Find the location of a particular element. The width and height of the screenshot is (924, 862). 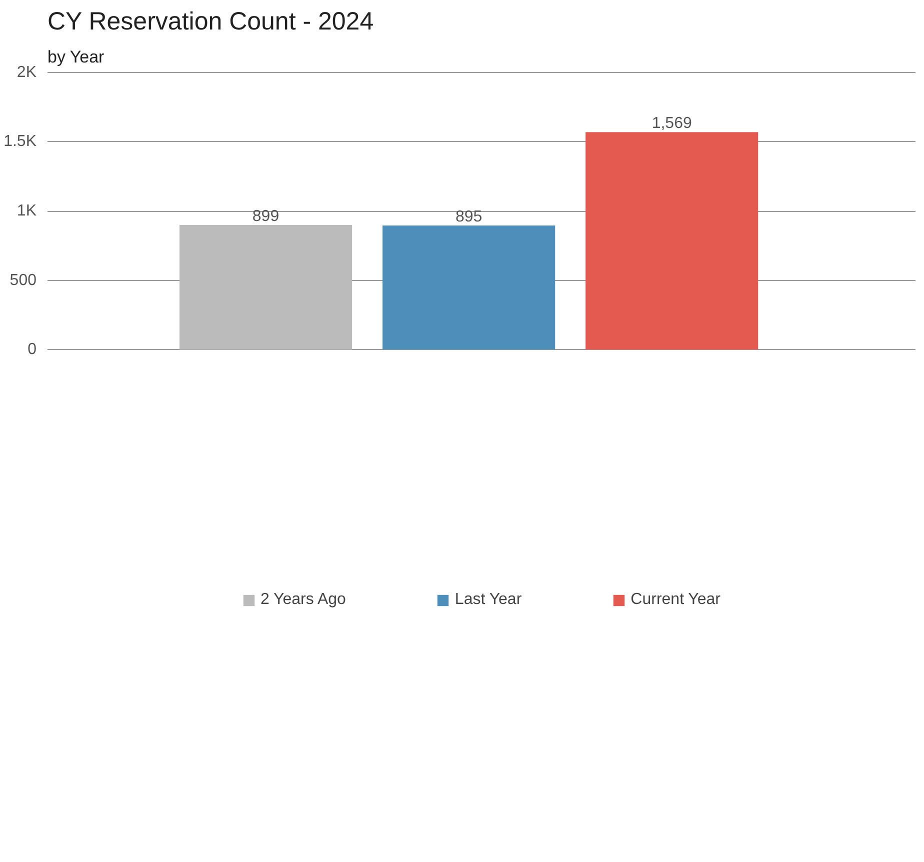

legend-label: Last Year is located at coordinates (488, 600).